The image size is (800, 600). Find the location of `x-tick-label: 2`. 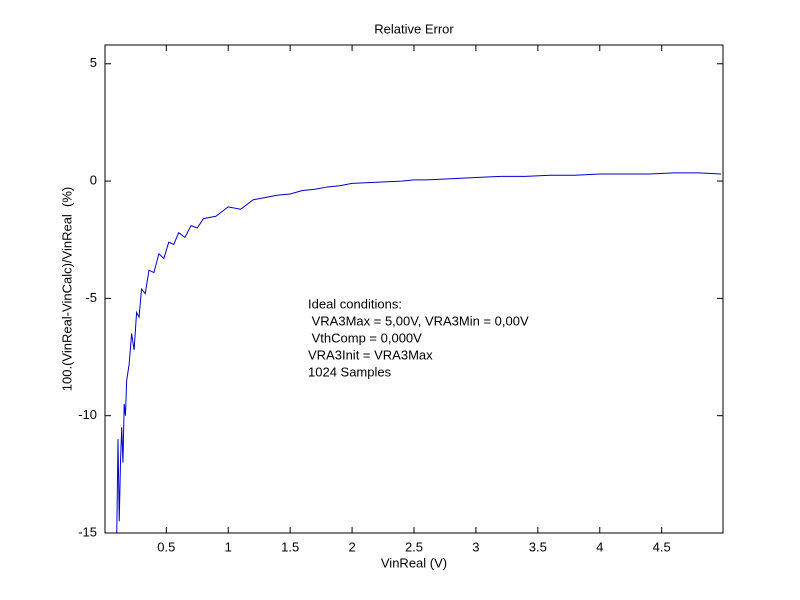

x-tick-label: 2 is located at coordinates (351, 546).